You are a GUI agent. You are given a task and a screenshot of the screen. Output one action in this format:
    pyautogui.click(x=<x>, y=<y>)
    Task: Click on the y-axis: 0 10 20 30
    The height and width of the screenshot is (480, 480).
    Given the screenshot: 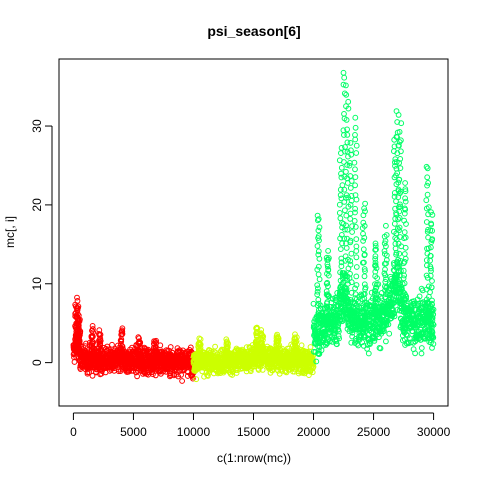 What is the action you would take?
    pyautogui.click(x=41, y=242)
    